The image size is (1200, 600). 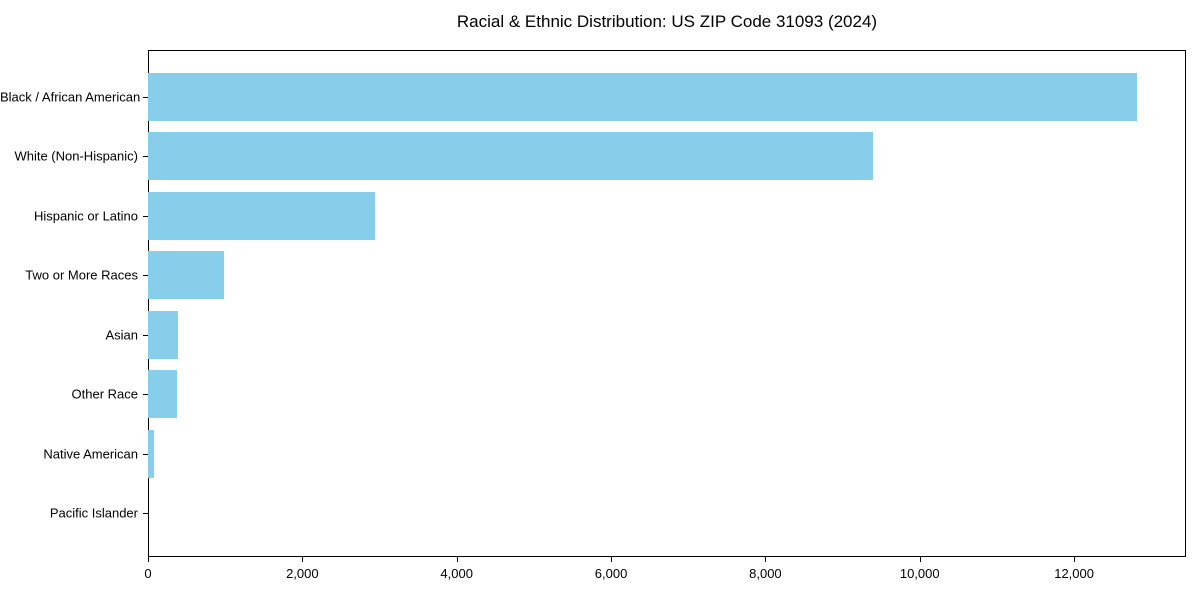 I want to click on bar-hispanic-or-latino, so click(x=261, y=215).